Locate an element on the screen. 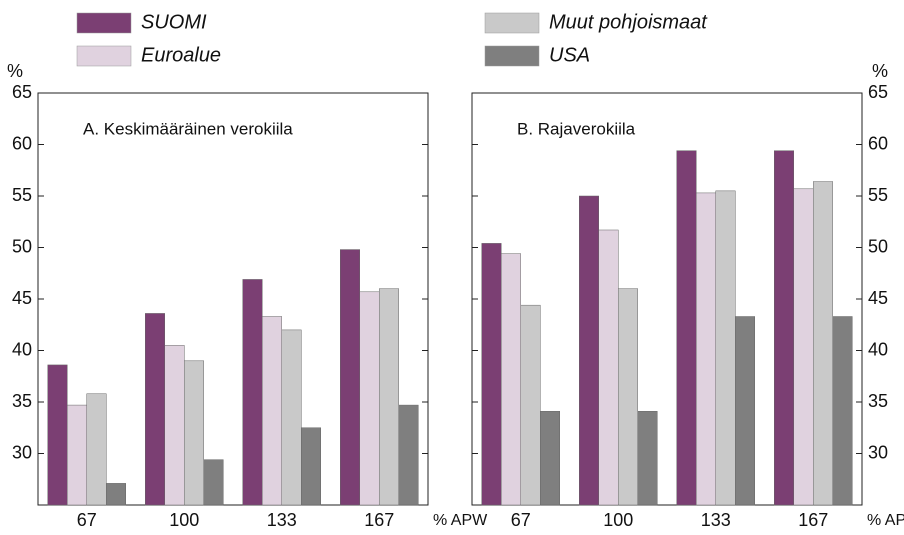 The width and height of the screenshot is (904, 535). panel-title: A. Keskimääräinen verokiila is located at coordinates (188, 128).